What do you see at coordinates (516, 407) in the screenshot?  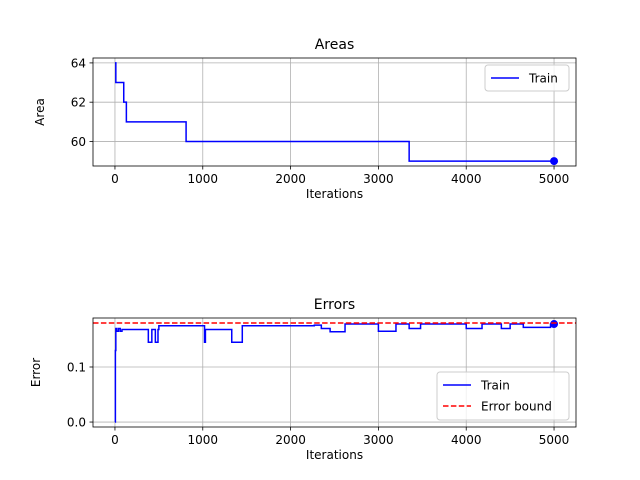 I see `legend-label: Error bound` at bounding box center [516, 407].